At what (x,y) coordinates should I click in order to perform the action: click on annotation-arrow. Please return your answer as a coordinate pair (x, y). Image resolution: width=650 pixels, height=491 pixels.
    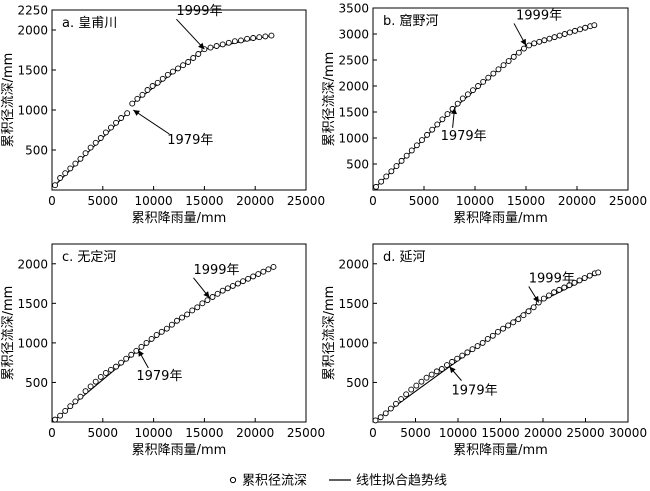
    Looking at the image, I should click on (151, 122).